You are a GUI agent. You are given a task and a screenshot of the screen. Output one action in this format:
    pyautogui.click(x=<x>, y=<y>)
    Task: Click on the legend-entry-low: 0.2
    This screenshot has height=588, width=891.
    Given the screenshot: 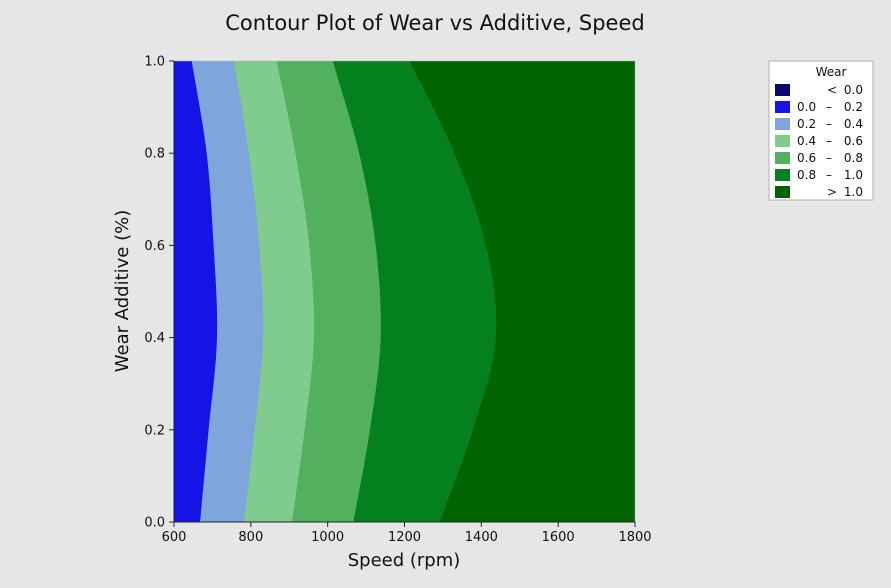 What is the action you would take?
    pyautogui.click(x=806, y=124)
    